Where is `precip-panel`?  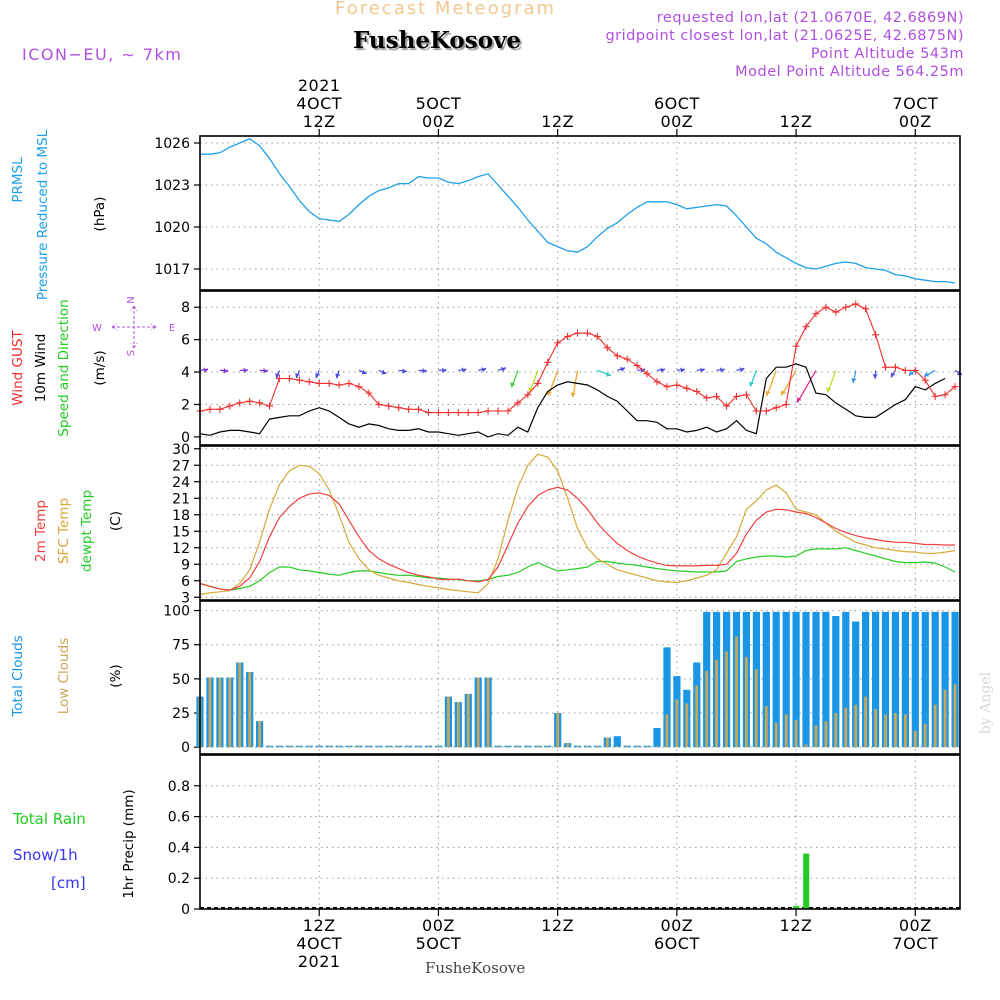 precip-panel is located at coordinates (577, 832).